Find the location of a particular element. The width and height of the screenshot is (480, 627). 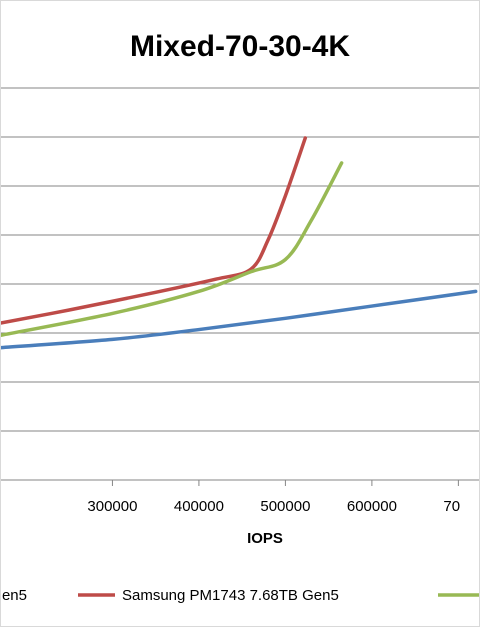

x-tick-label: 300000 is located at coordinates (112, 506).